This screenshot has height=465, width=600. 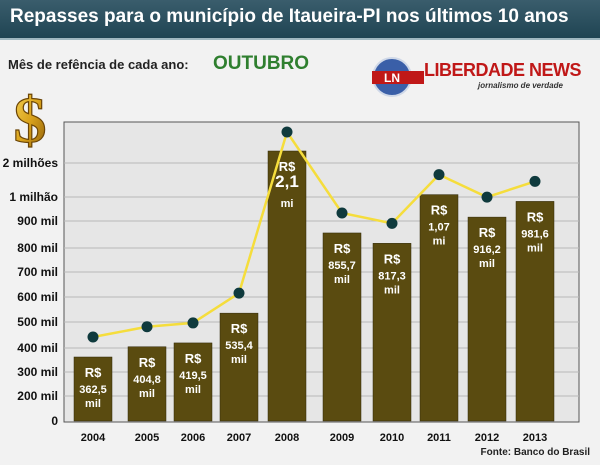 I want to click on x-tick-label: 2013, so click(x=535, y=438).